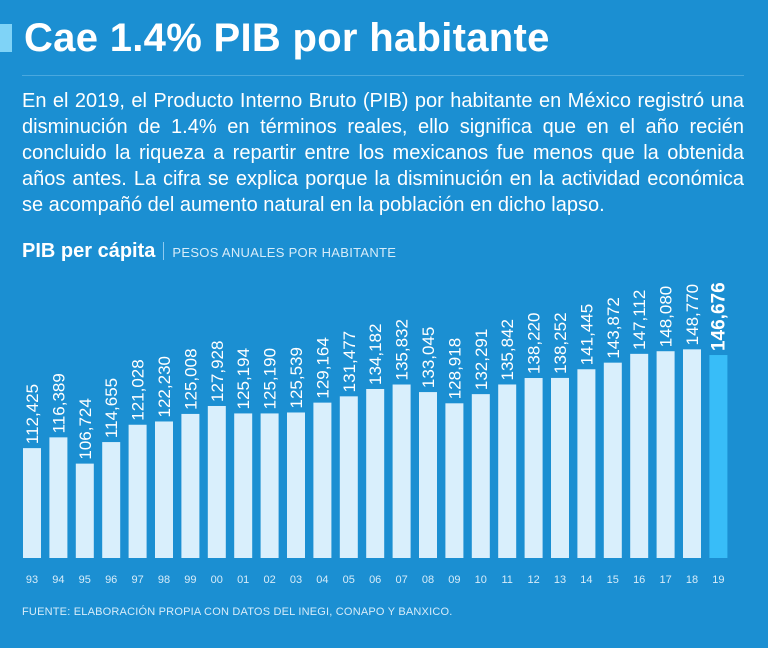 The image size is (768, 648). What do you see at coordinates (349, 580) in the screenshot?
I see `x-tick-label-05: 05` at bounding box center [349, 580].